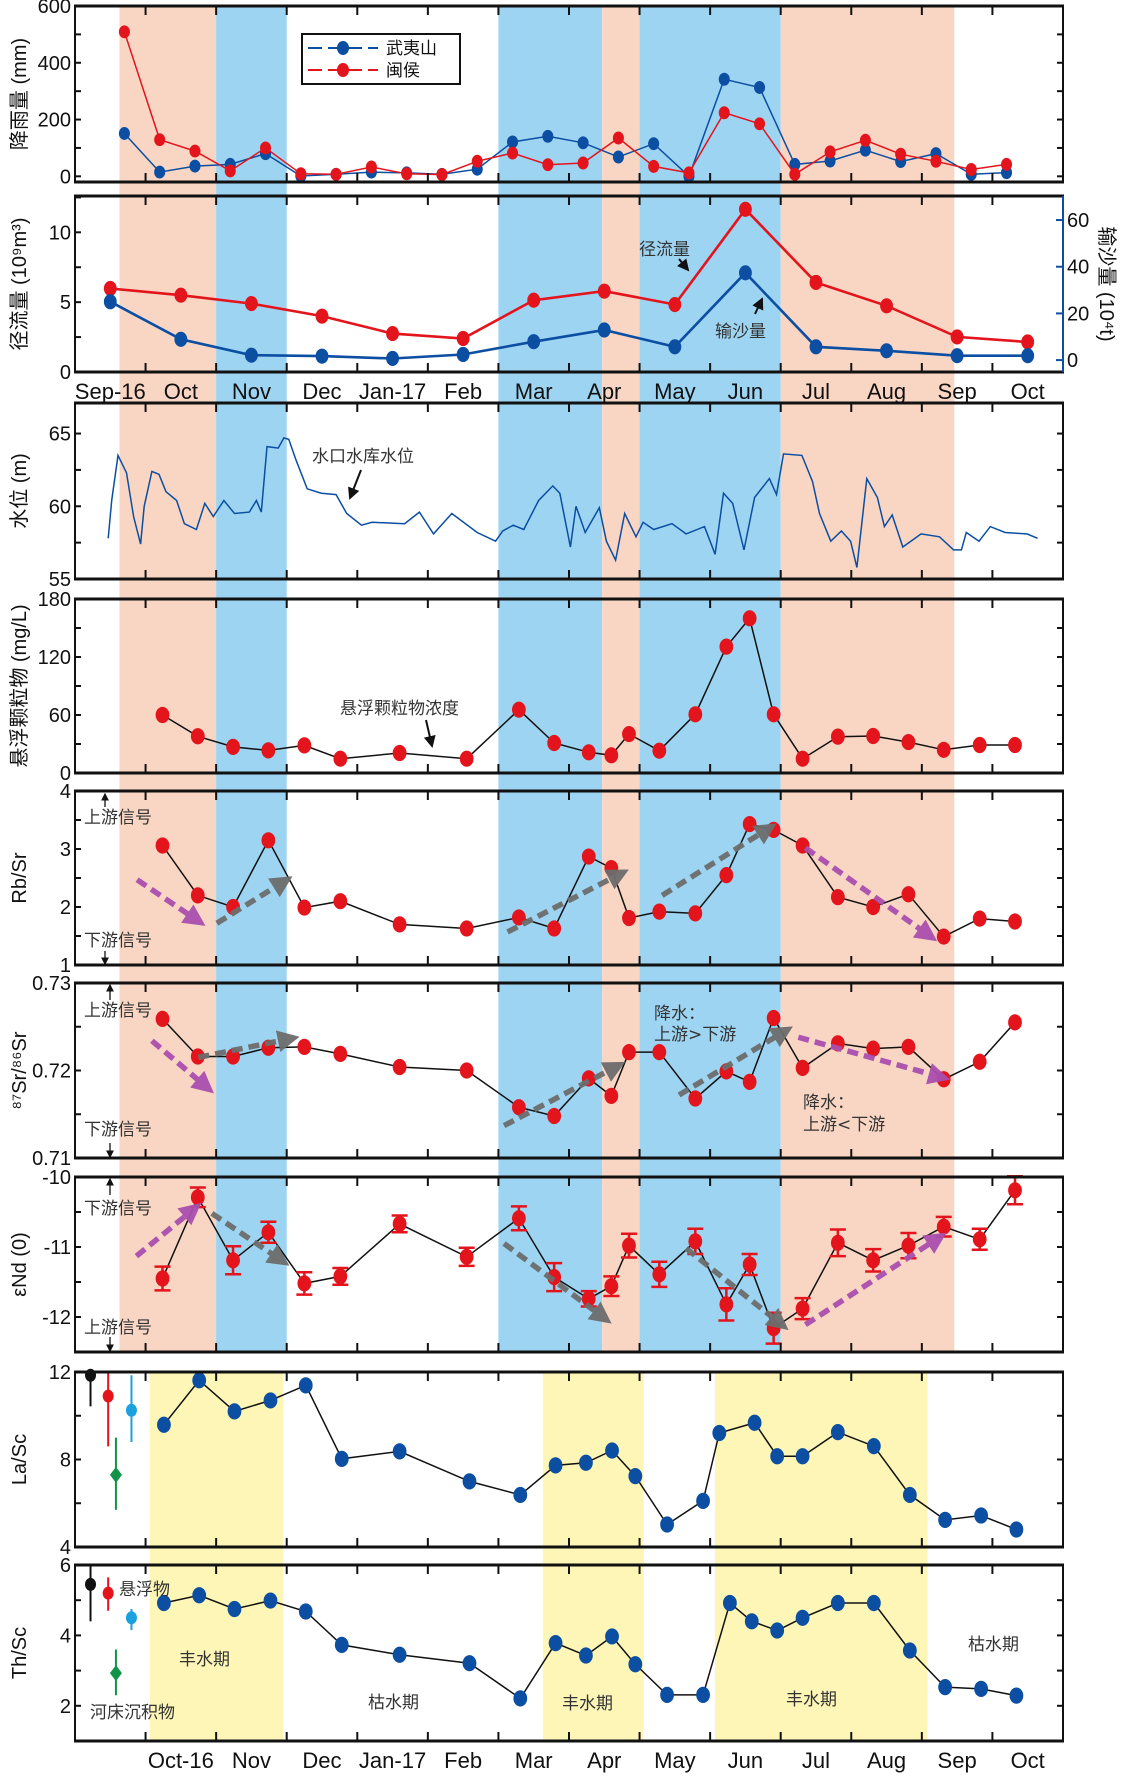  What do you see at coordinates (60, 507) in the screenshot?
I see `y-tick-label: 60` at bounding box center [60, 507].